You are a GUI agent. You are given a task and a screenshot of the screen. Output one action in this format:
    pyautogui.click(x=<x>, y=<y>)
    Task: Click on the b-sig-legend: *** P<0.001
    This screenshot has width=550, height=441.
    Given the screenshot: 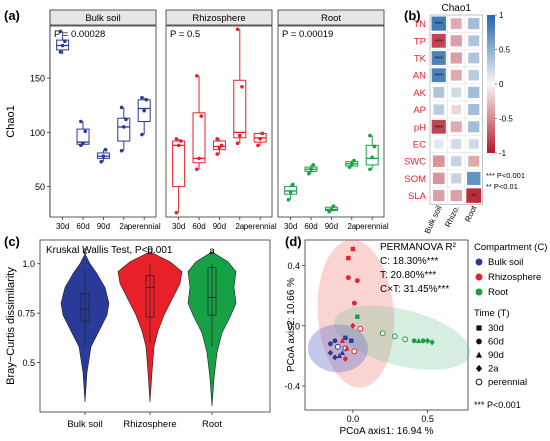 What is the action you would take?
    pyautogui.click(x=505, y=175)
    